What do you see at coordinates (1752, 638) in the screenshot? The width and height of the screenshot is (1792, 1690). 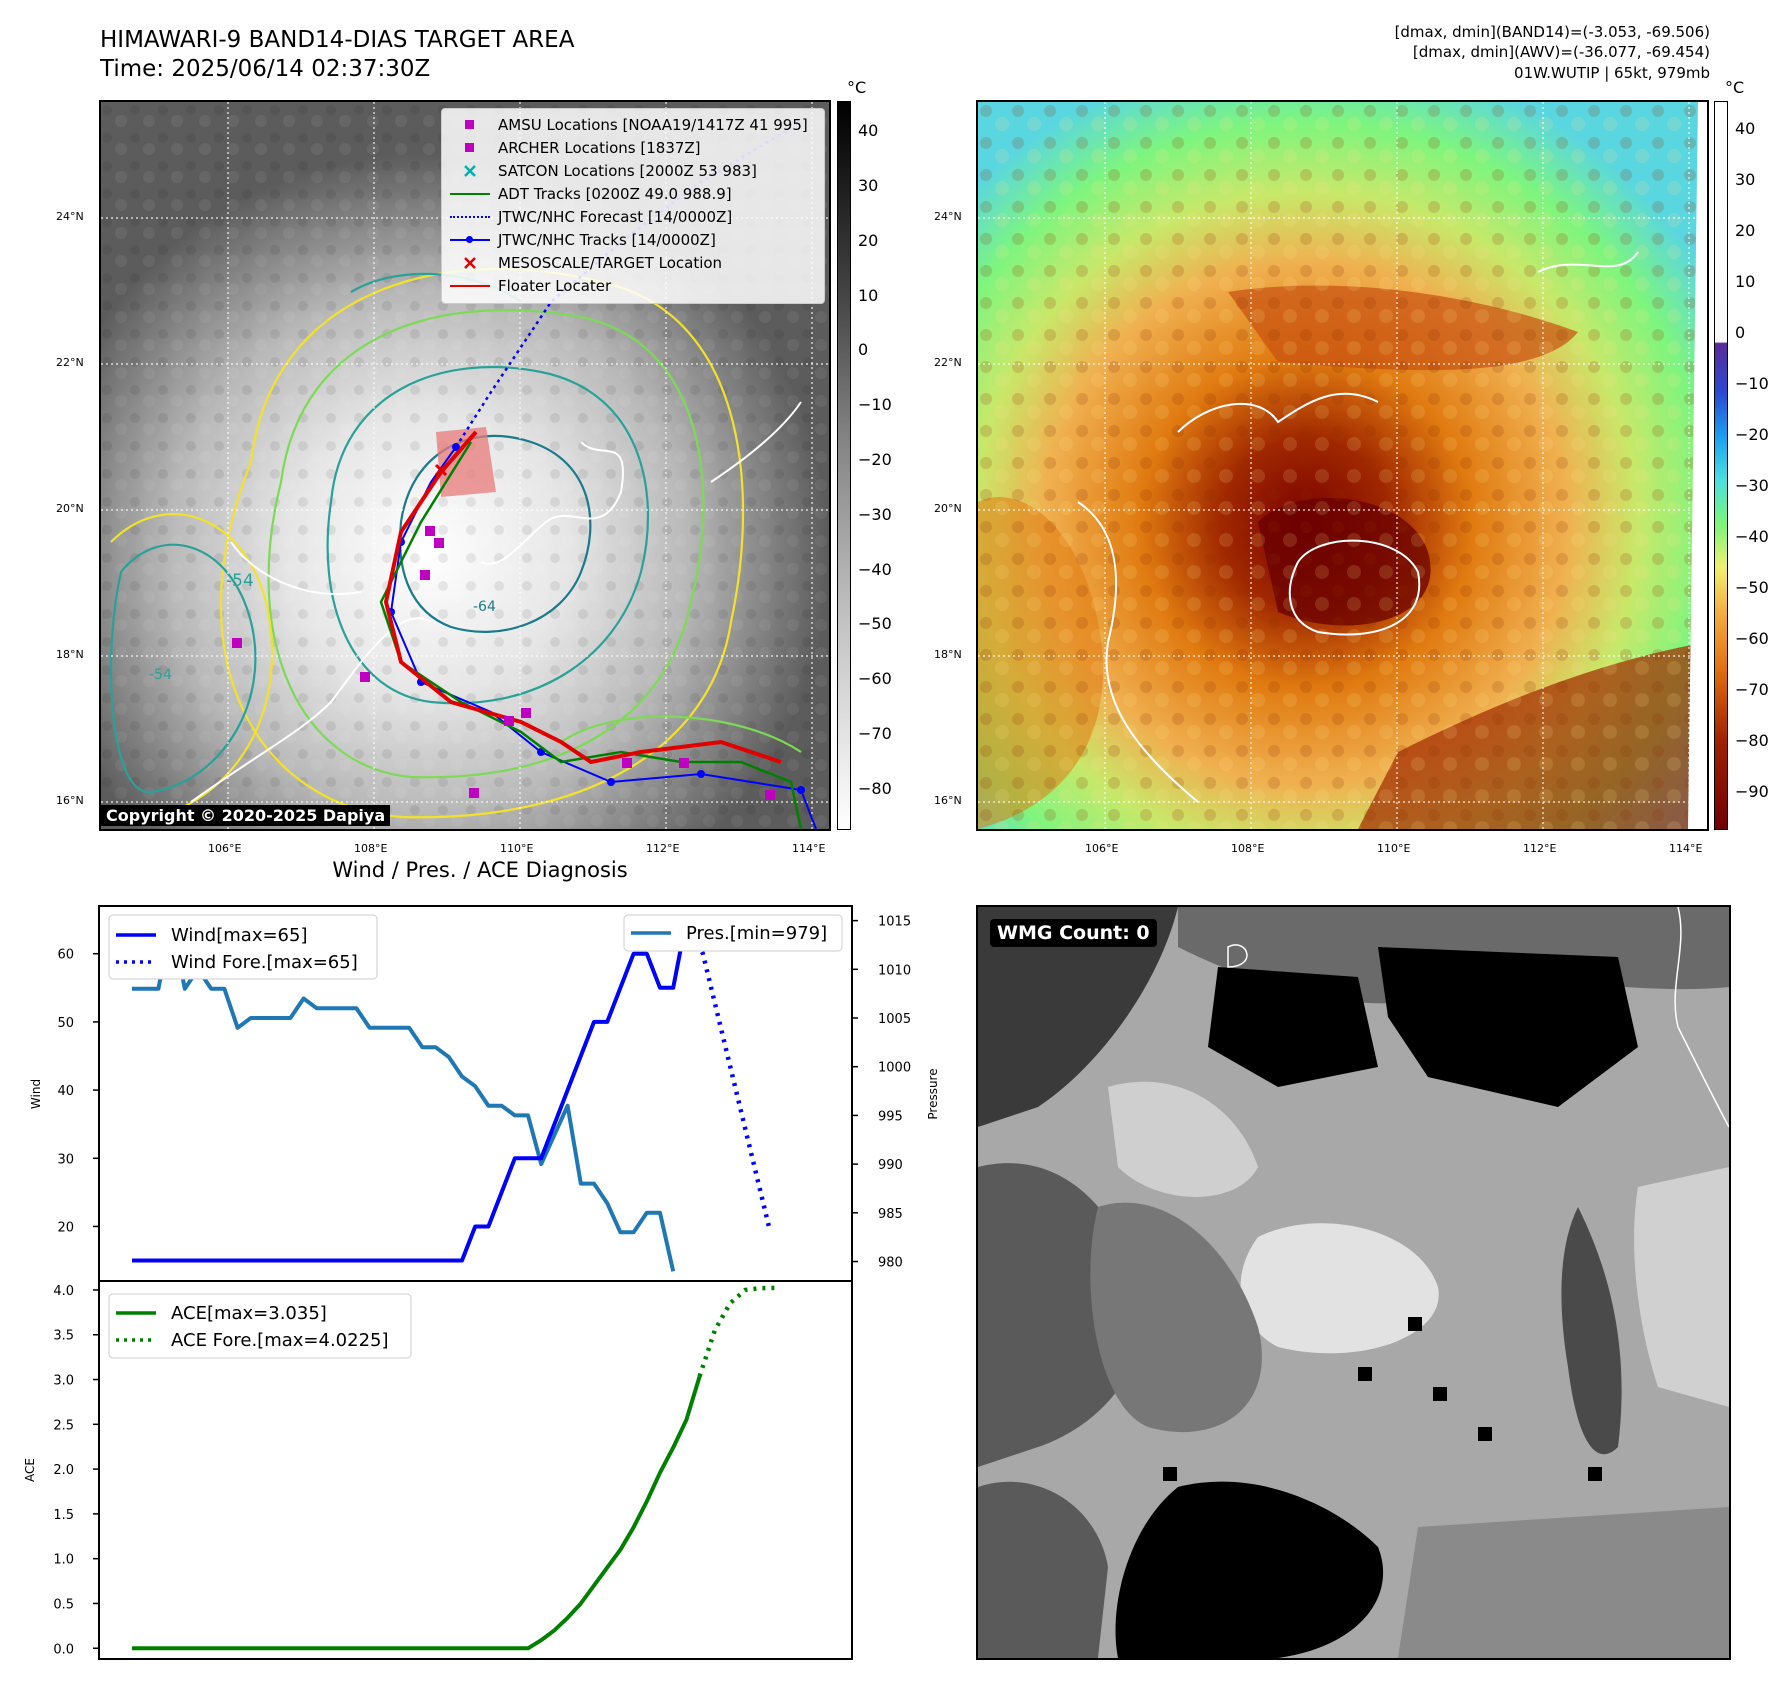 I see `colorbar-tick-label: −60` at bounding box center [1752, 638].